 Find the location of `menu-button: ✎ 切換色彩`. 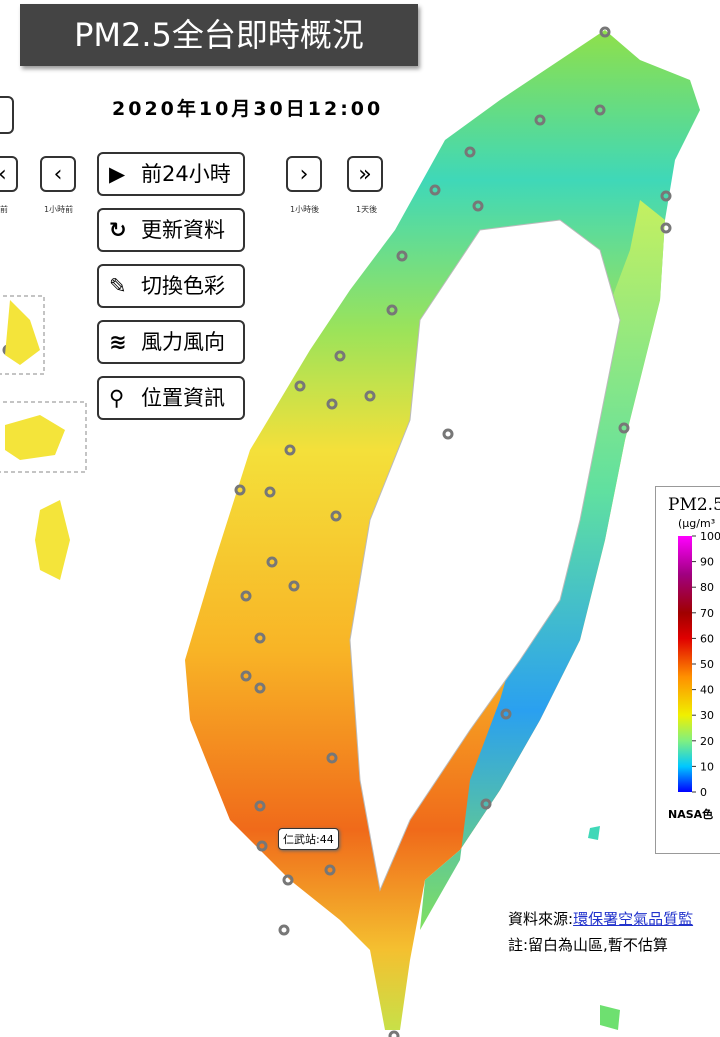

menu-button: ✎ 切換色彩 is located at coordinates (171, 286).